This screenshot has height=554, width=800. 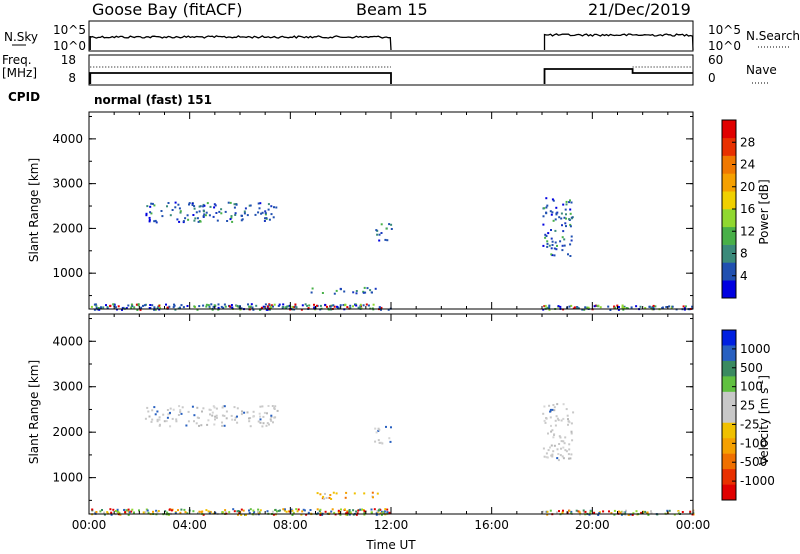 What do you see at coordinates (750, 424) in the screenshot?
I see `colorbar-tick-label: -25` at bounding box center [750, 424].